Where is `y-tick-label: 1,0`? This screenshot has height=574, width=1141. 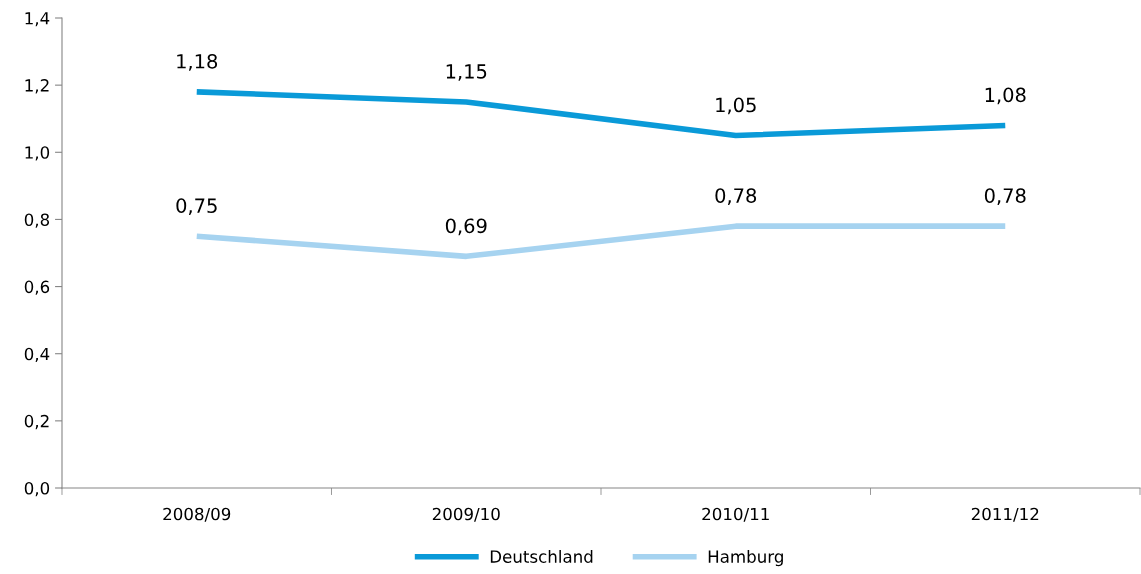 y-tick-label: 1,0 is located at coordinates (37, 153).